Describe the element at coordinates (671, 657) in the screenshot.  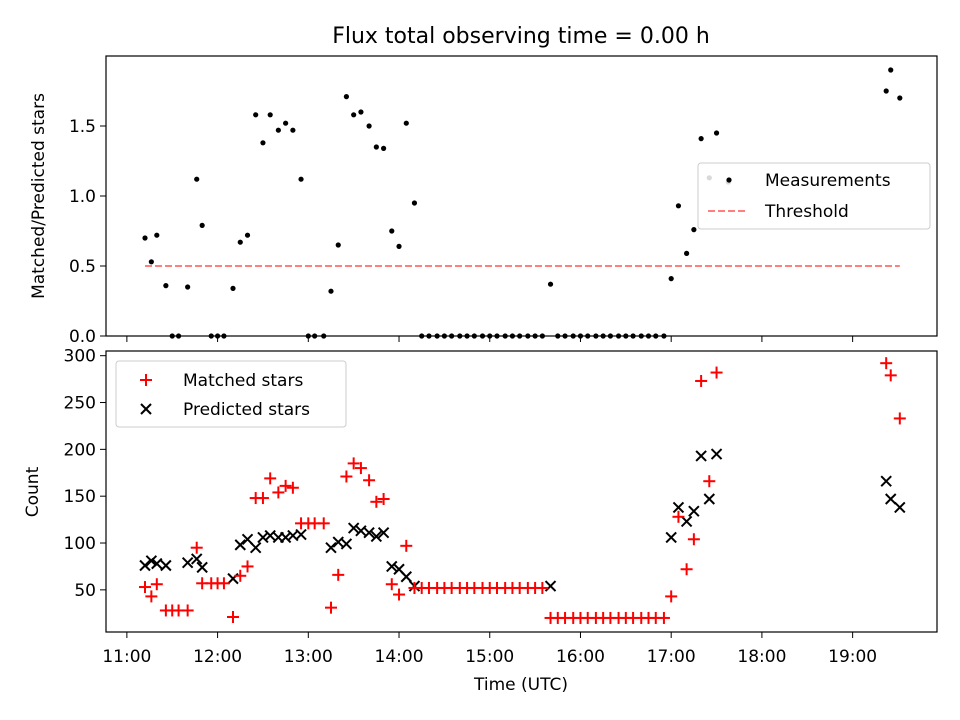
I see `x-tick-label: 17:00` at that location.